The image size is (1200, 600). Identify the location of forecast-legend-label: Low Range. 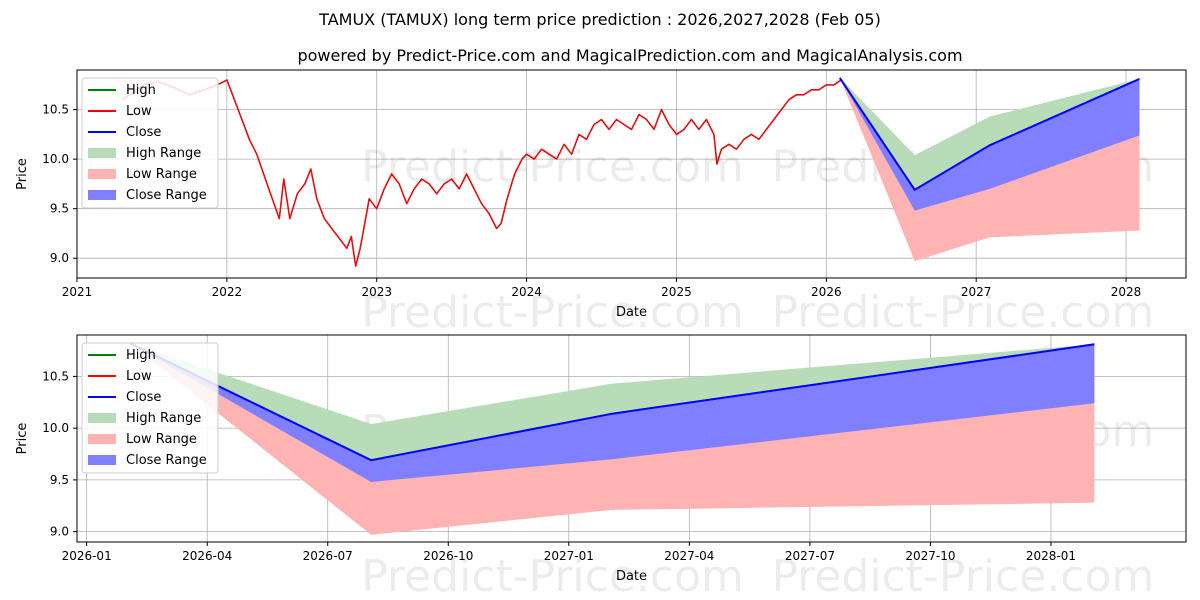
(161, 439).